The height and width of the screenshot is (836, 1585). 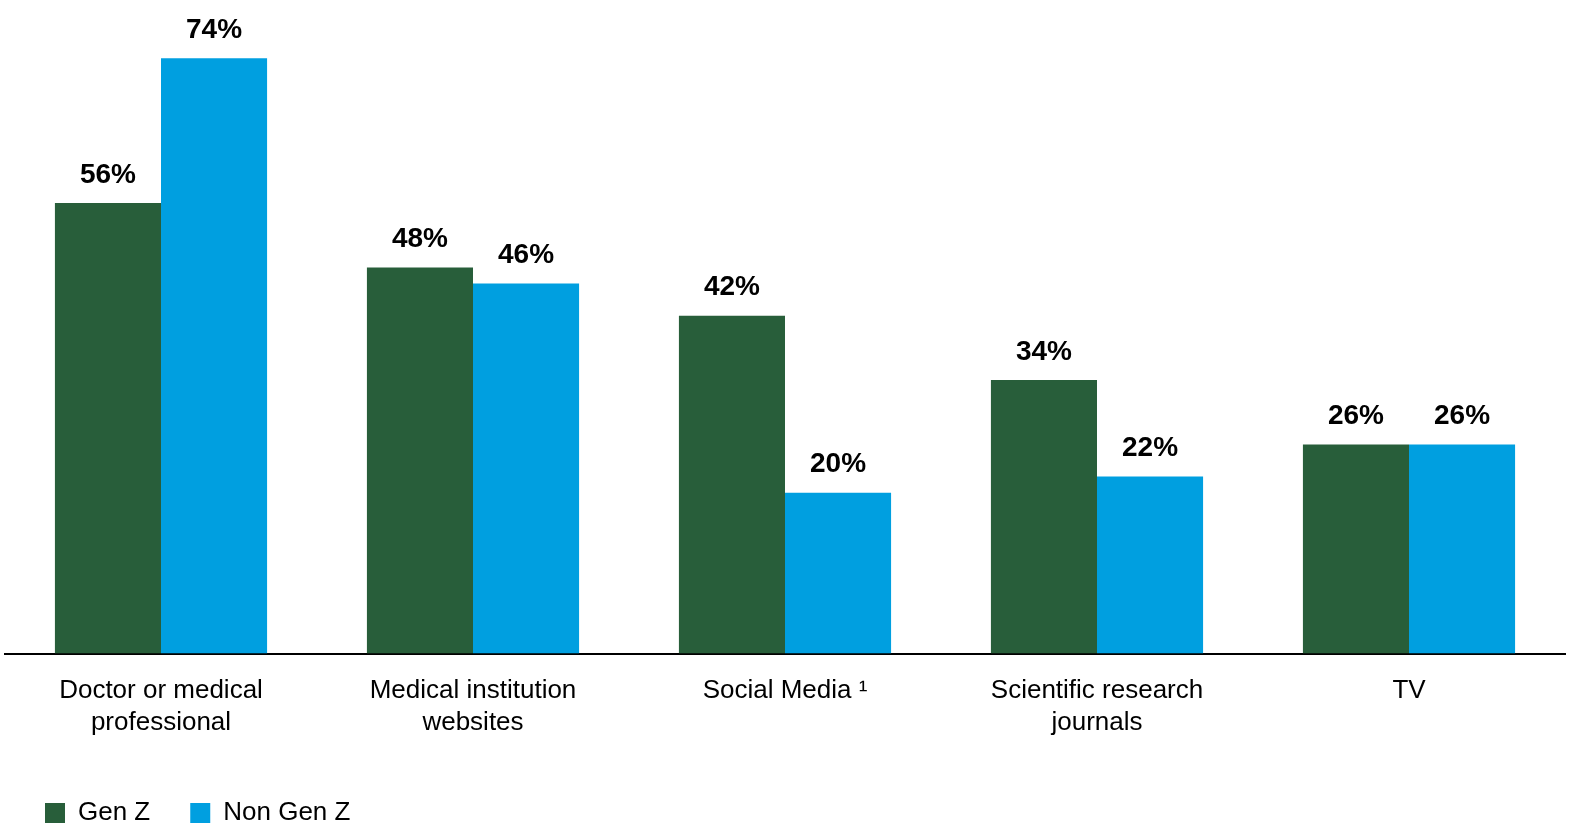 I want to click on legend-label: Gen Z, so click(x=114, y=811).